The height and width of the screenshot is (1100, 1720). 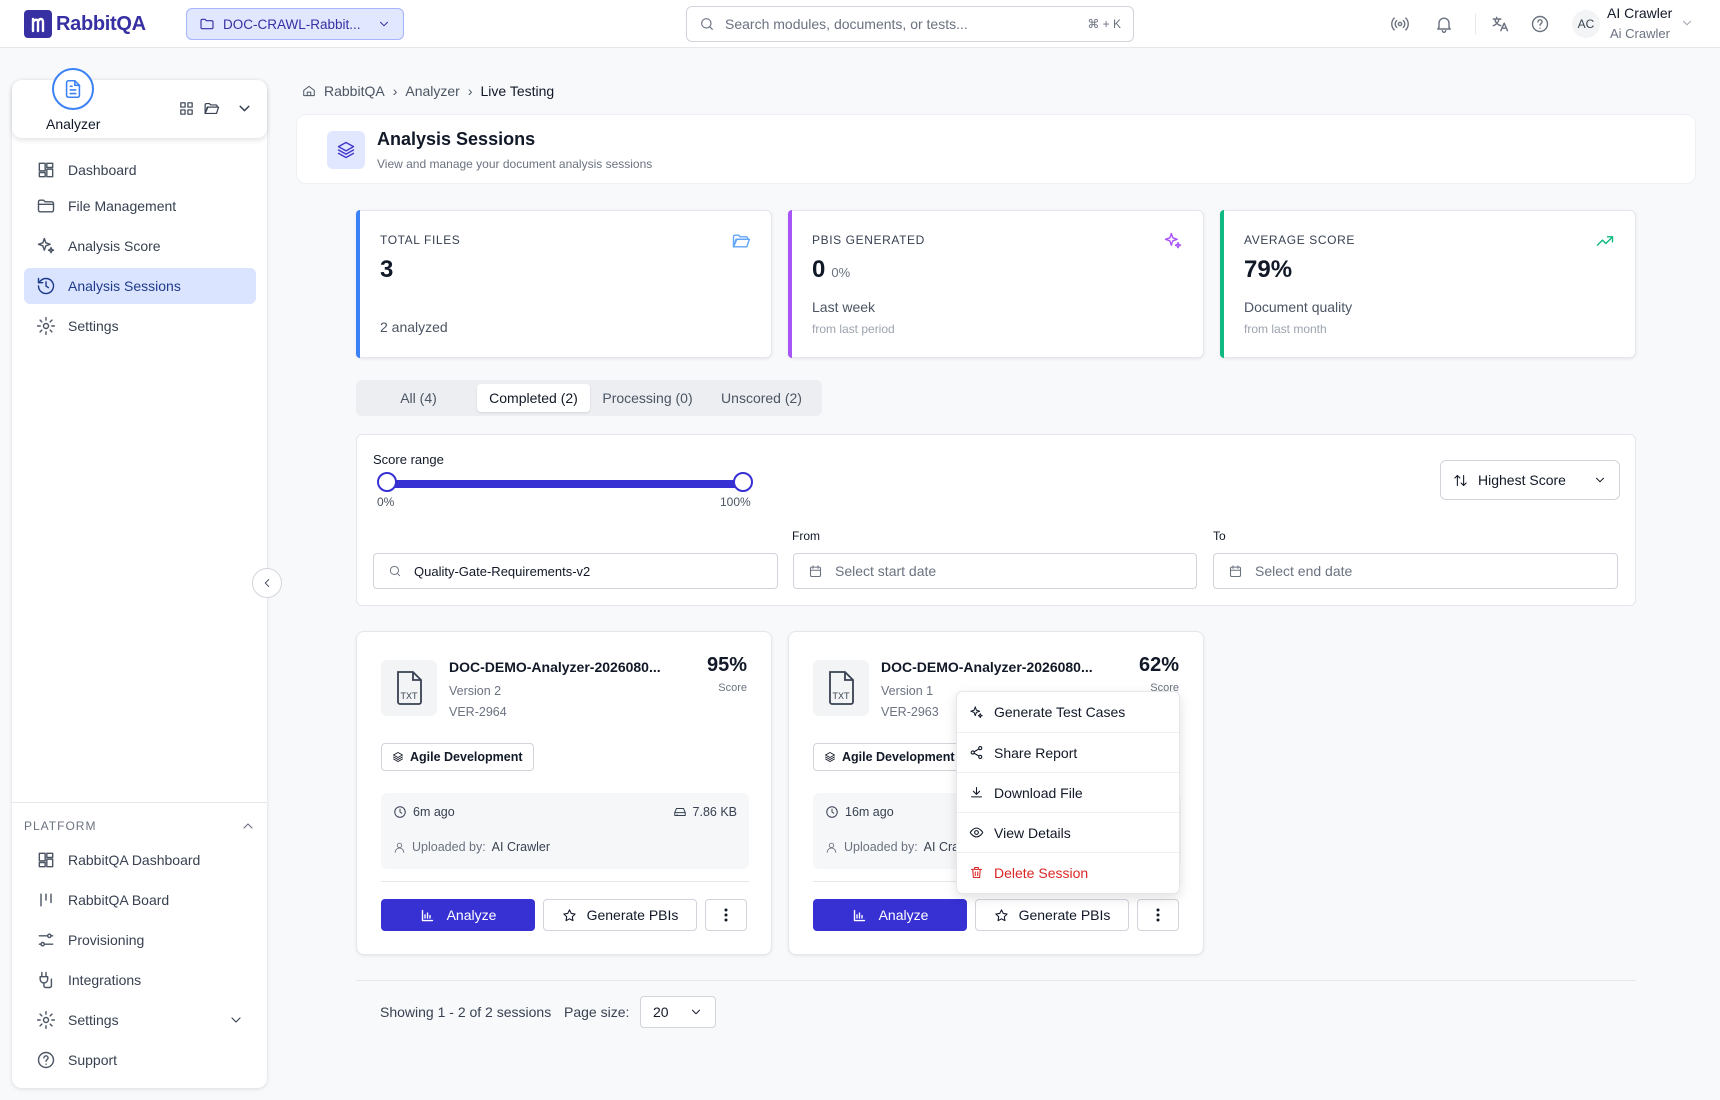 I want to click on sidebar-item-provisioning: Provisioning, so click(x=140, y=940).